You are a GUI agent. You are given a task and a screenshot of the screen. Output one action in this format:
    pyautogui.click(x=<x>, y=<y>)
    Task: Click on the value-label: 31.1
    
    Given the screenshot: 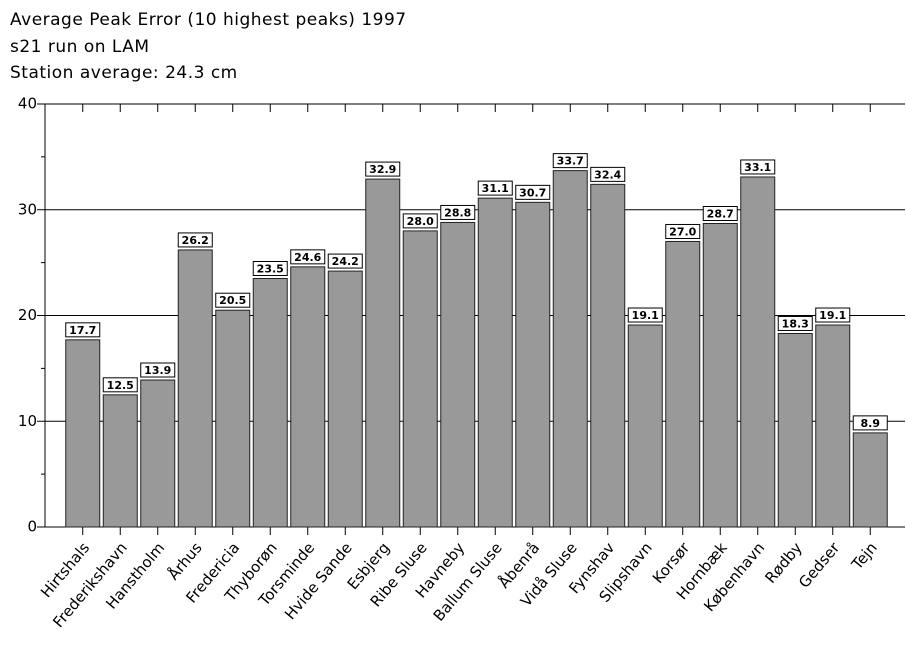 What is the action you would take?
    pyautogui.click(x=495, y=188)
    